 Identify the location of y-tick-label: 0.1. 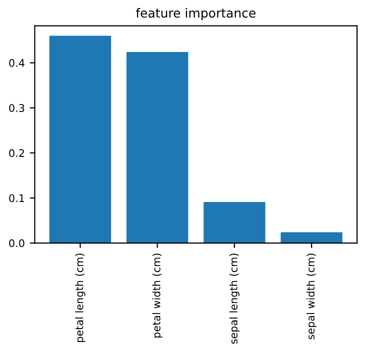
(16, 198).